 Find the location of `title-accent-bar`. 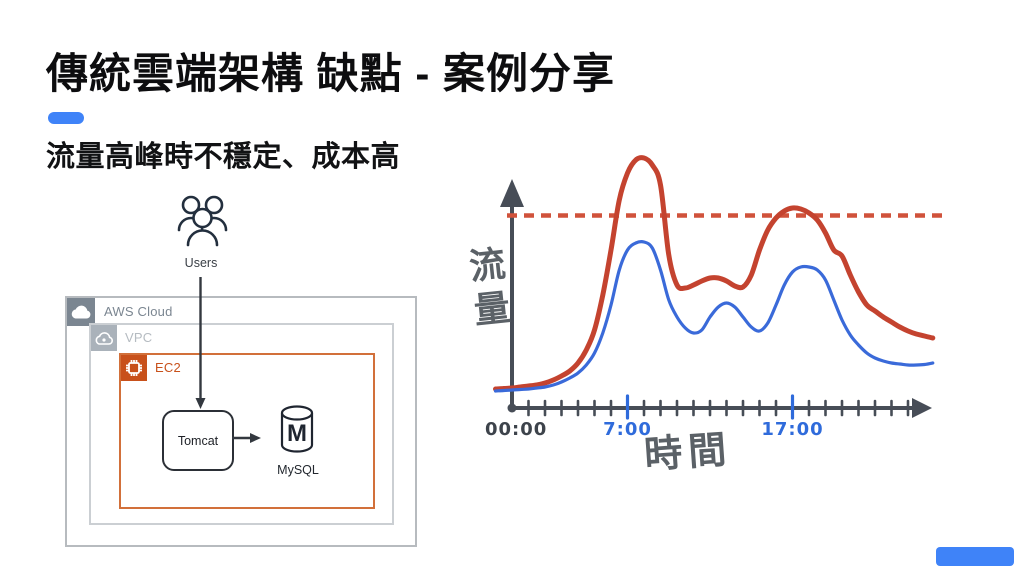

title-accent-bar is located at coordinates (66, 118).